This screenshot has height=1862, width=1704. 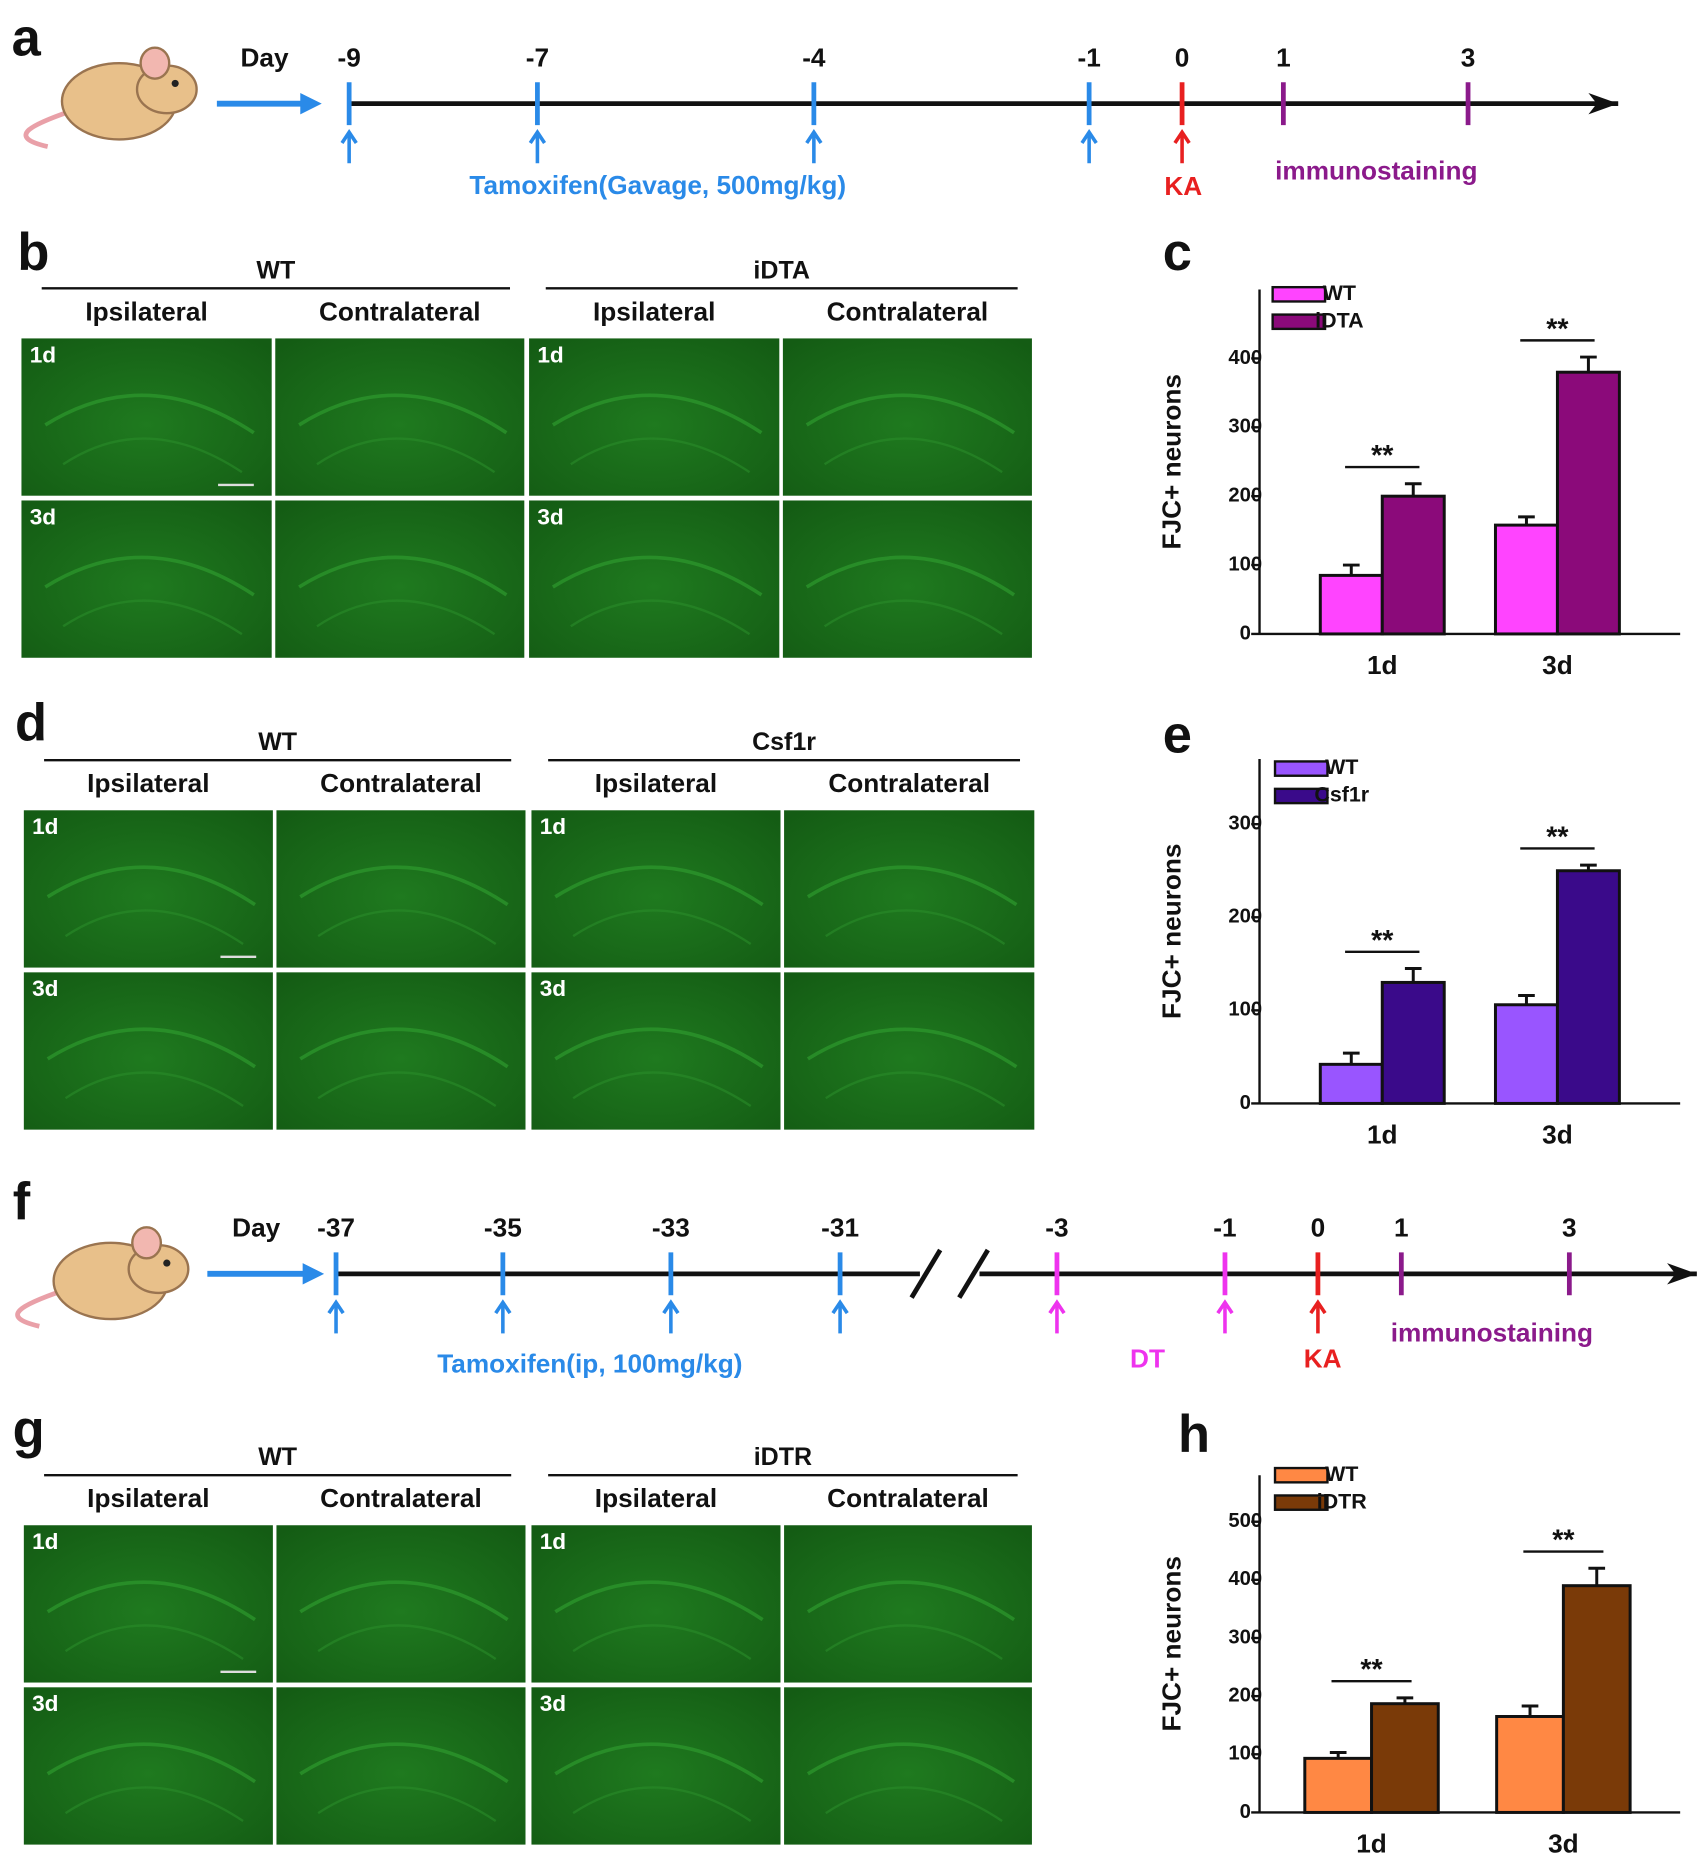 I want to click on timeline-label: Tamoxifen(ip, 100mg/kg), so click(x=589, y=1363).